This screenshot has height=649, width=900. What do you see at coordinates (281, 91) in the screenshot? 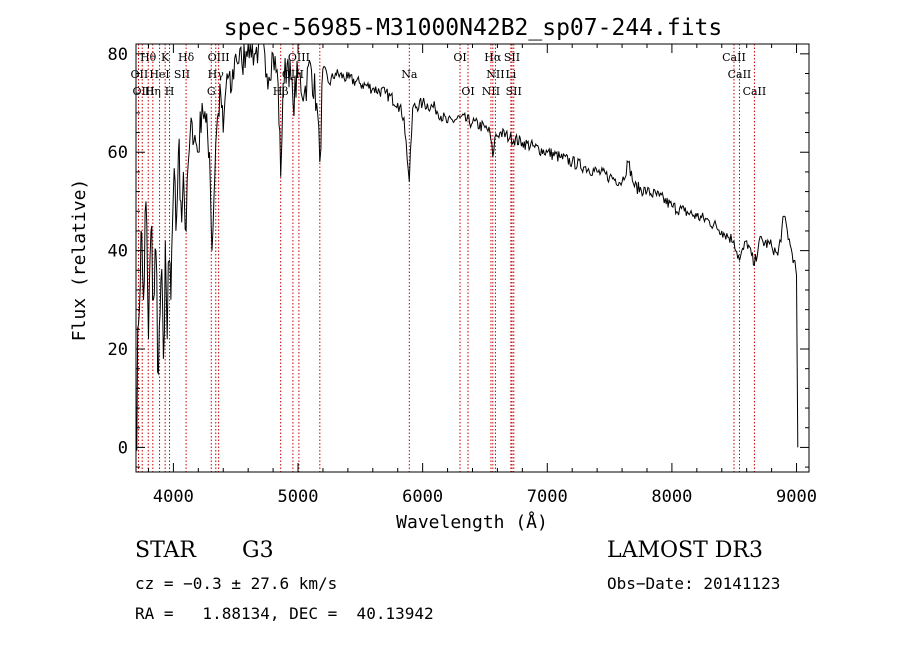
I see `line-label: Hβ` at bounding box center [281, 91].